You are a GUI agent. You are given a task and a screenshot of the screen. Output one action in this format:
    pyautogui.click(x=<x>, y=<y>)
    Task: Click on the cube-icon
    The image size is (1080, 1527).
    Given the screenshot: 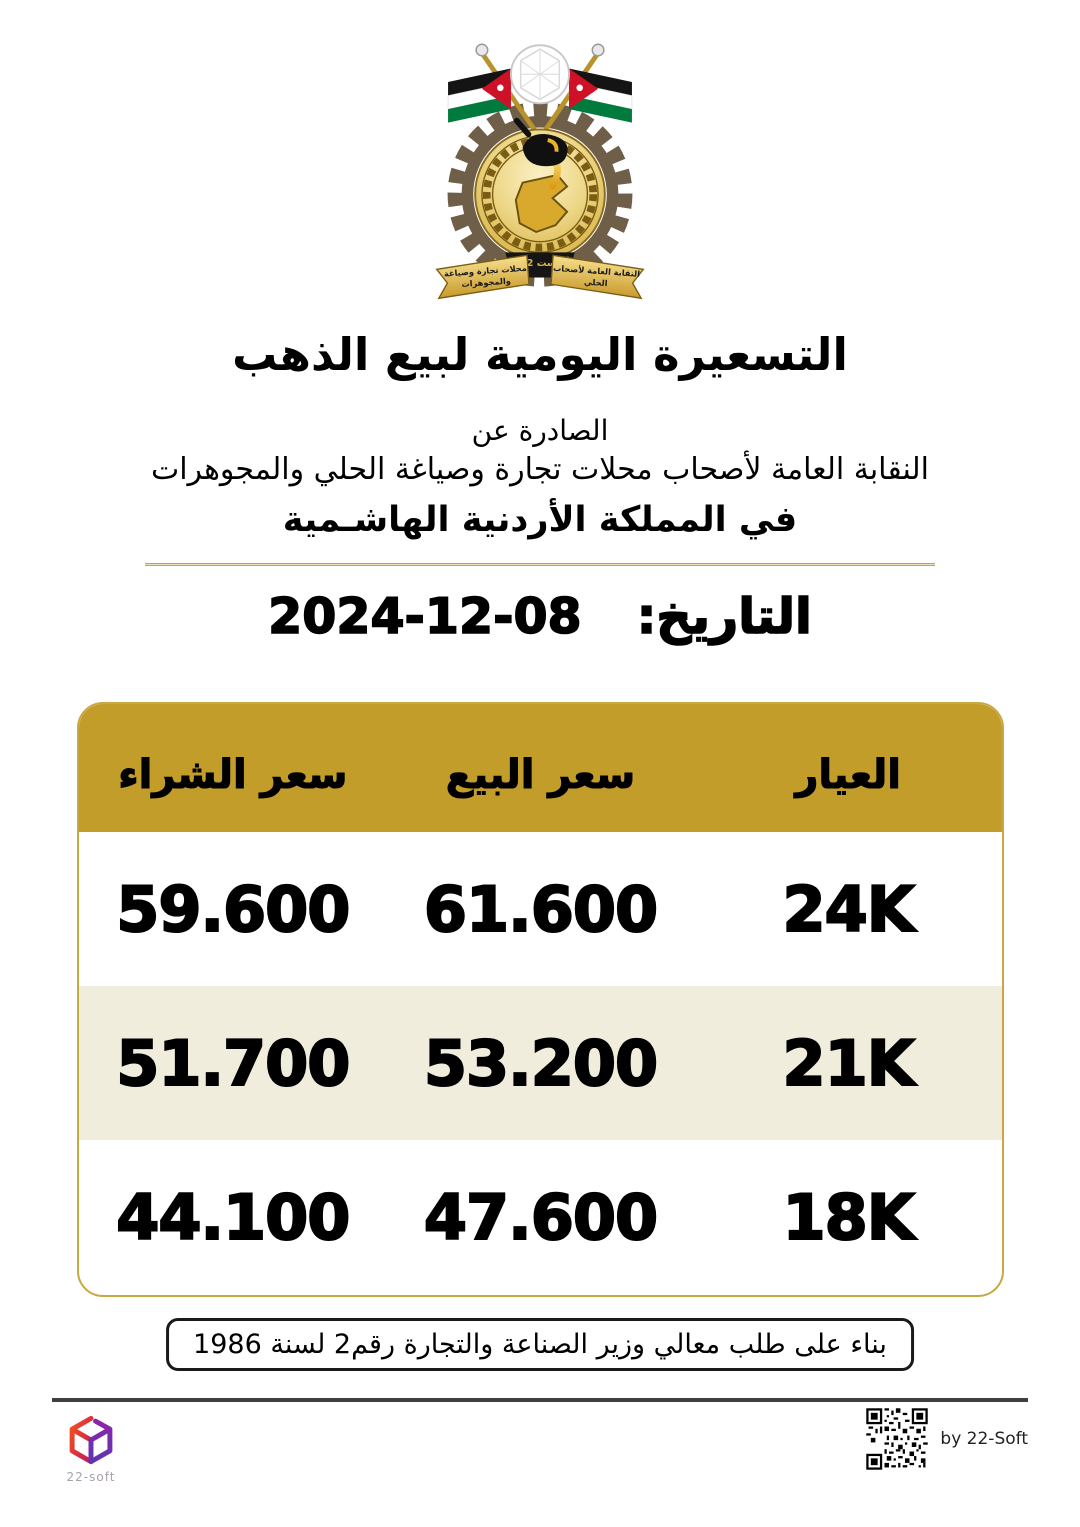 What is the action you would take?
    pyautogui.click(x=91, y=1440)
    